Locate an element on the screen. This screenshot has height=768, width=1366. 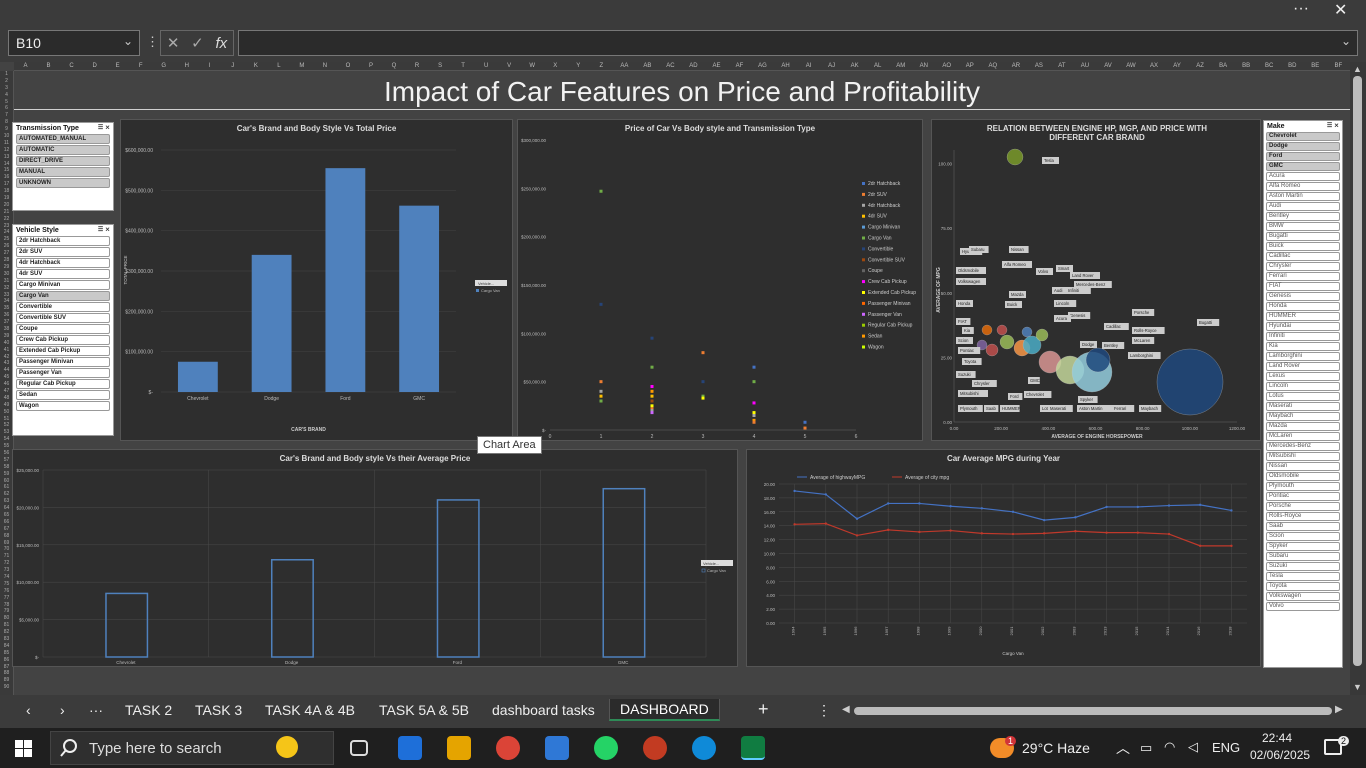
row-header: 32 is located at coordinates (6, 287).